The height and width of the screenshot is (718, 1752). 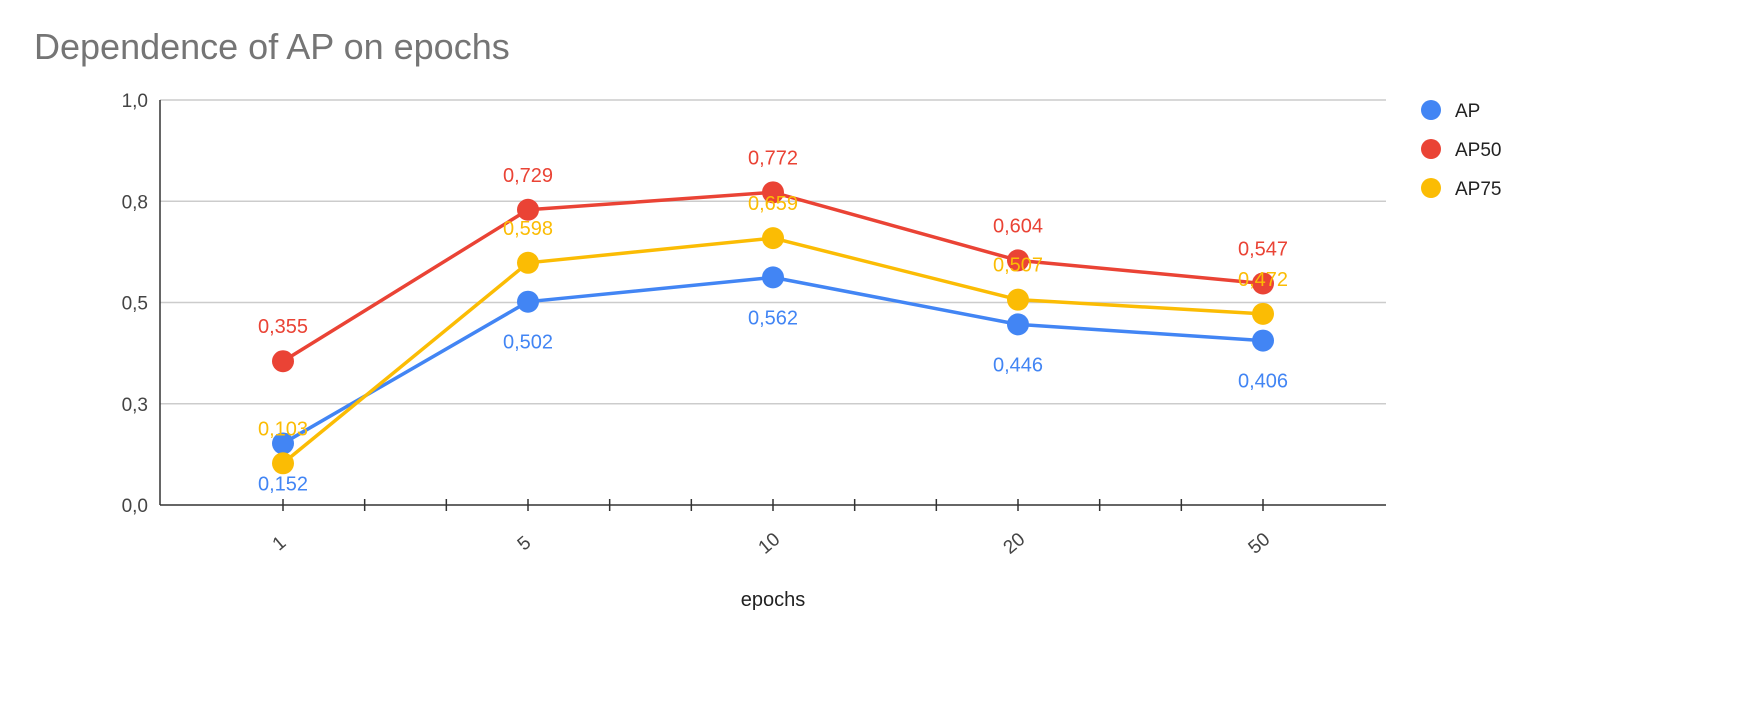 What do you see at coordinates (528, 229) in the screenshot?
I see `data-label-ap75: 0,598` at bounding box center [528, 229].